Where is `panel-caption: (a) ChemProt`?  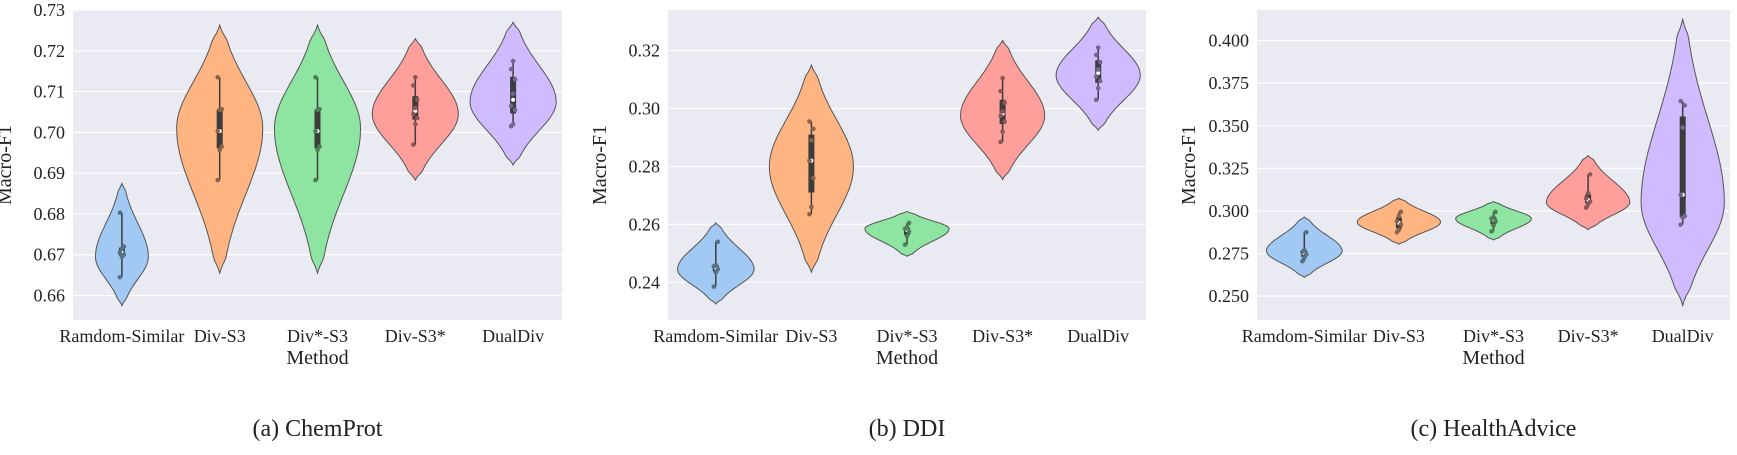
panel-caption: (a) ChemProt is located at coordinates (318, 429).